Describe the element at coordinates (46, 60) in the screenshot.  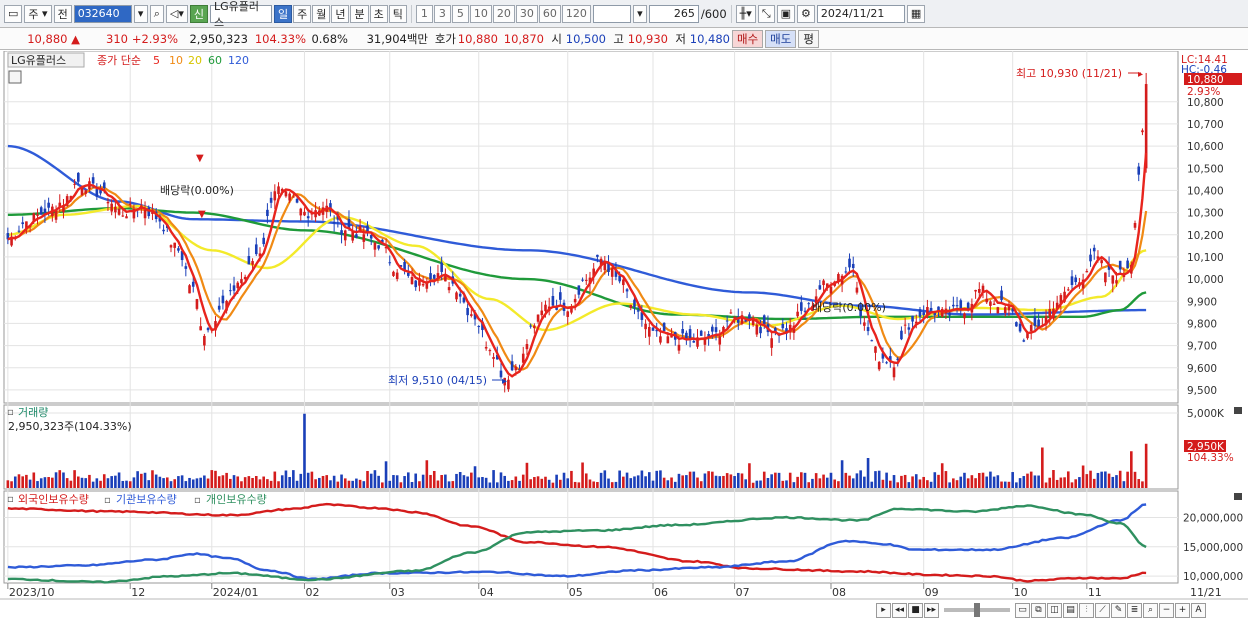
I see `legend-stock-box` at that location.